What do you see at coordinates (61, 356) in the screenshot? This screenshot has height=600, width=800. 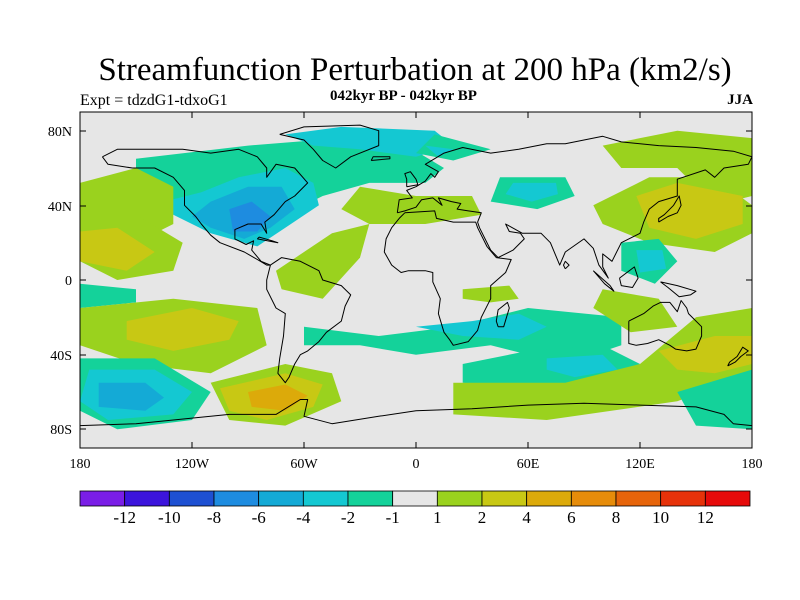 I see `lat-tick-40s: 40S` at bounding box center [61, 356].